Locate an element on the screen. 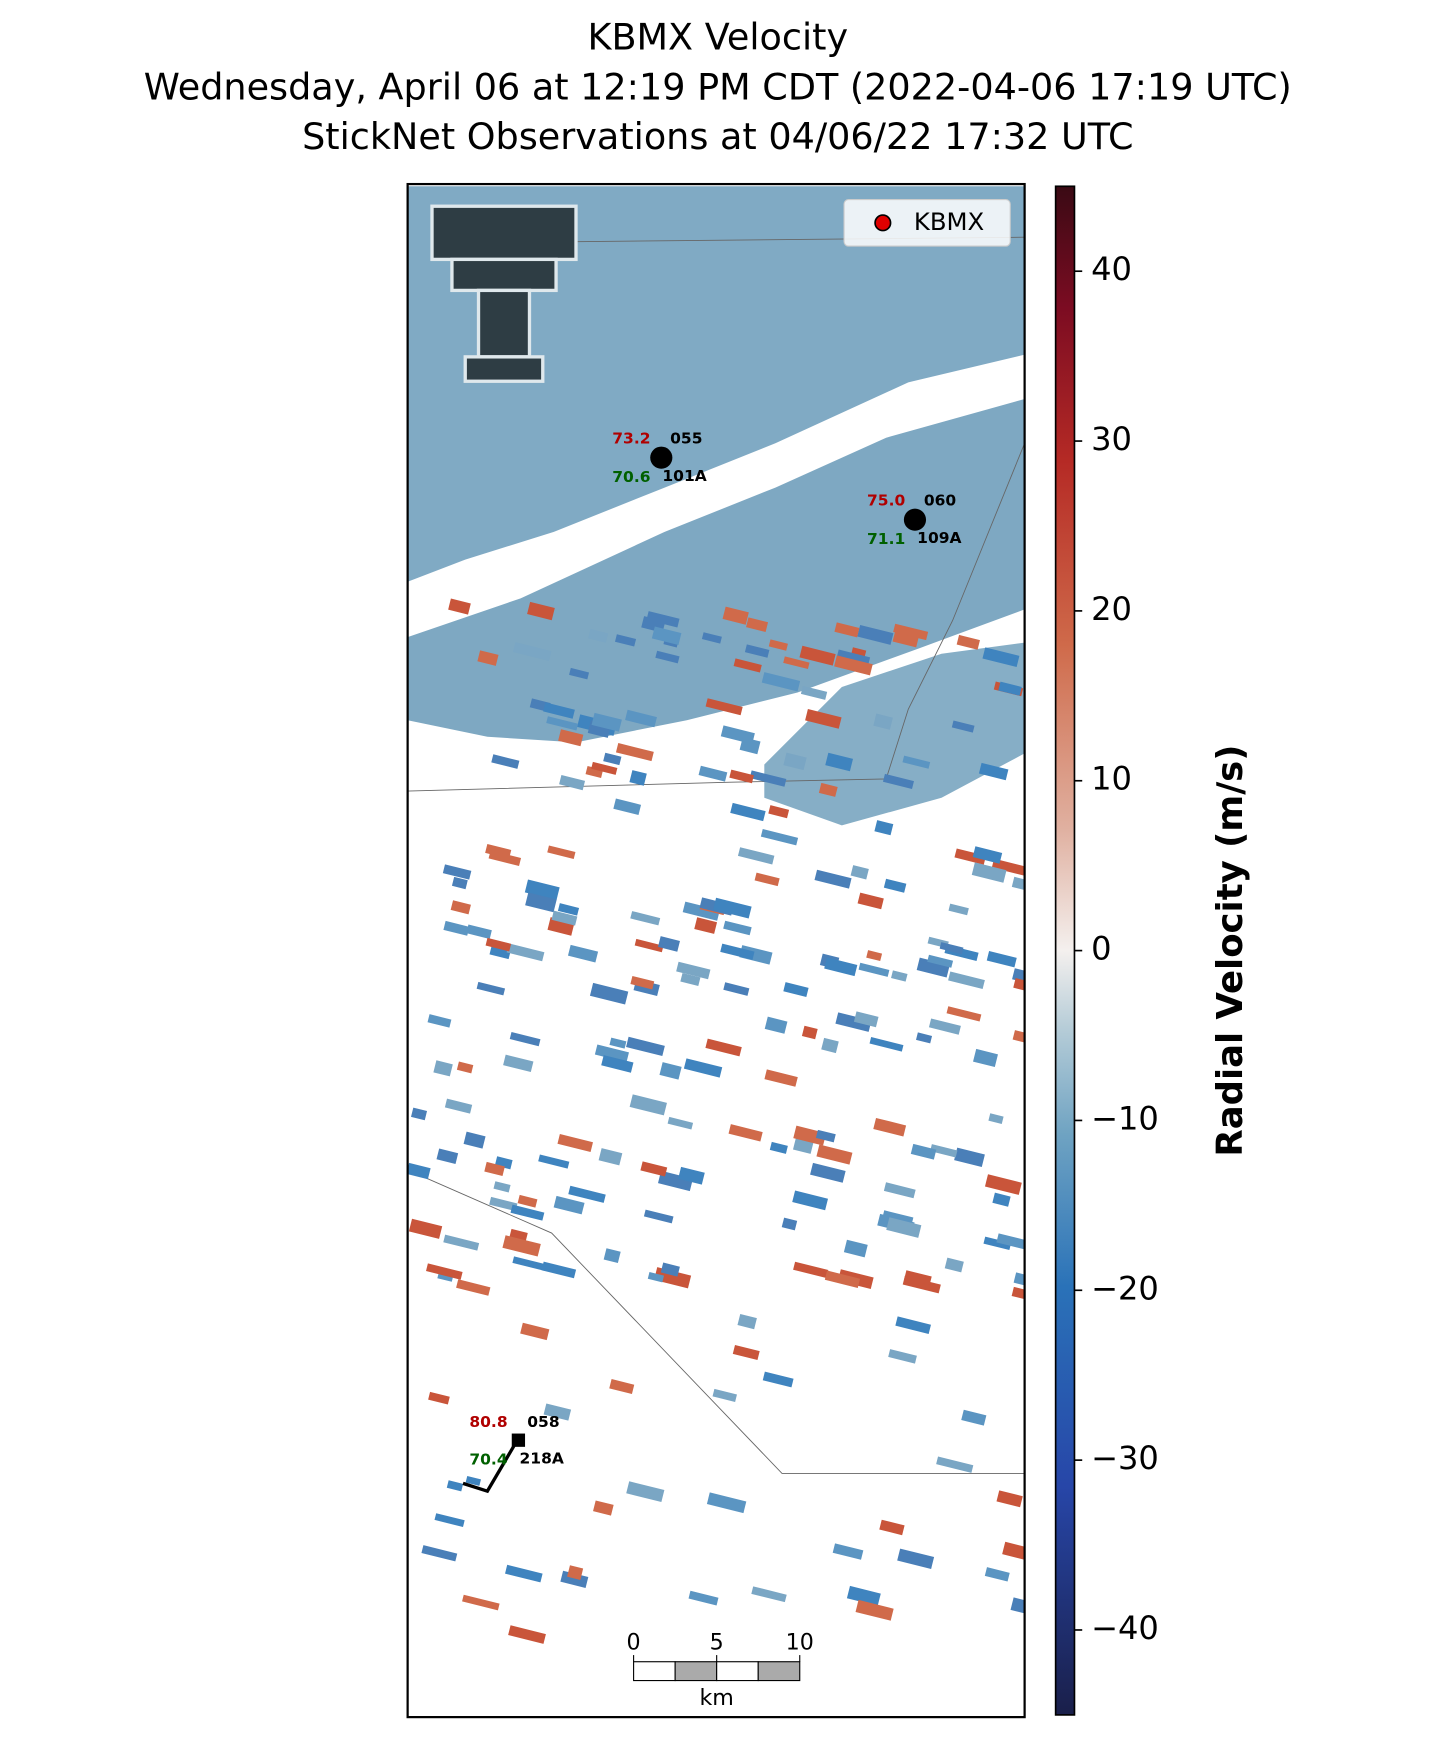  colorbar-label: Radial Velocity (m/s) is located at coordinates (1230, 951).